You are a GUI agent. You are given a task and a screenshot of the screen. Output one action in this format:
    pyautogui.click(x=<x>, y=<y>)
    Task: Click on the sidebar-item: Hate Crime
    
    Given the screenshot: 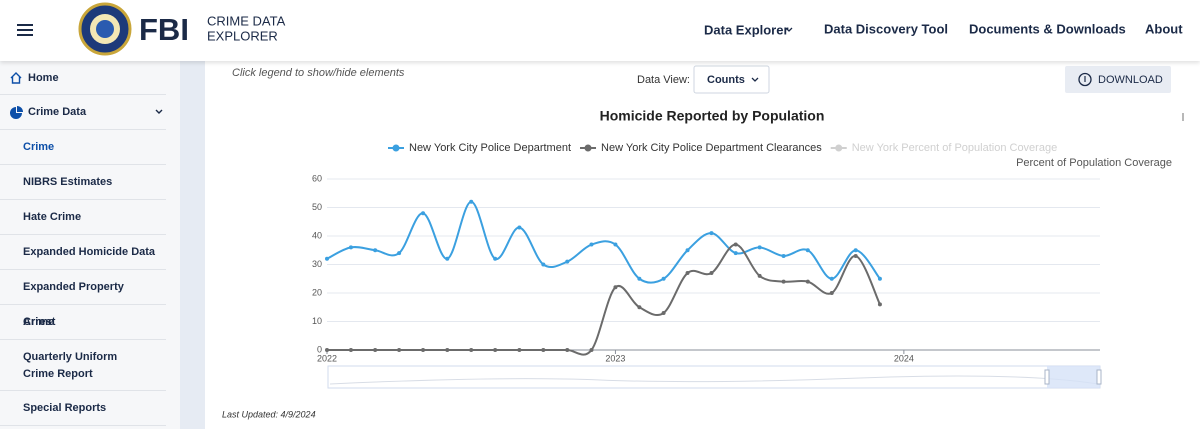 What is the action you would take?
    pyautogui.click(x=83, y=217)
    